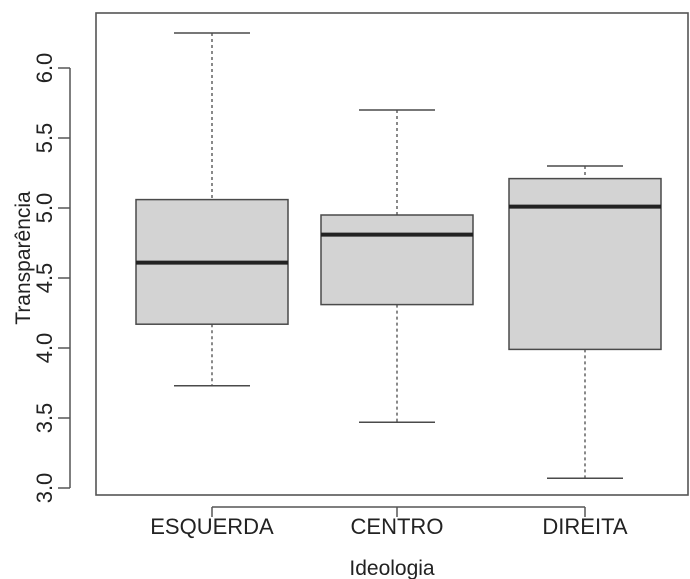 This screenshot has height=579, width=690. Describe the element at coordinates (44, 68) in the screenshot. I see `y-tick-label: 6.0` at that location.